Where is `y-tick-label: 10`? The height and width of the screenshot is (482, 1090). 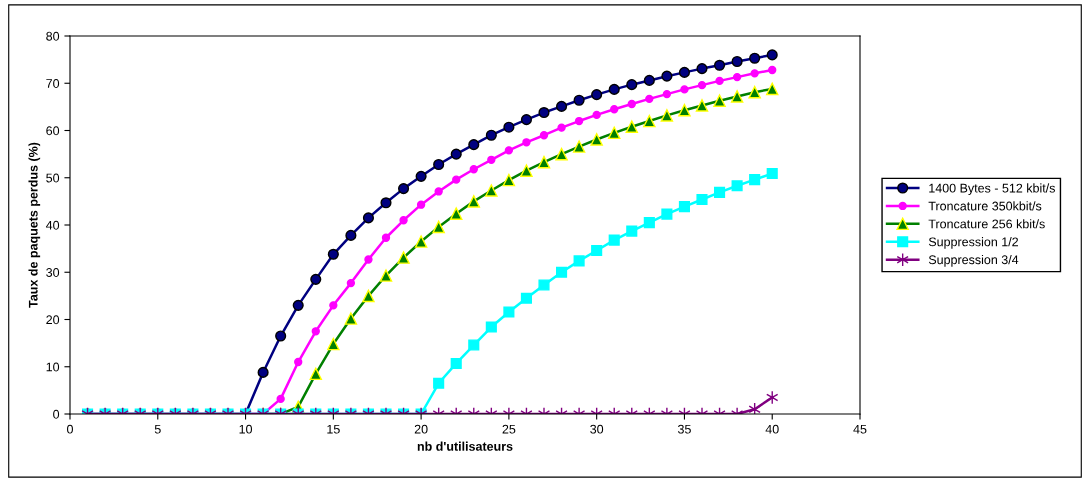 y-tick-label: 10 is located at coordinates (53, 367).